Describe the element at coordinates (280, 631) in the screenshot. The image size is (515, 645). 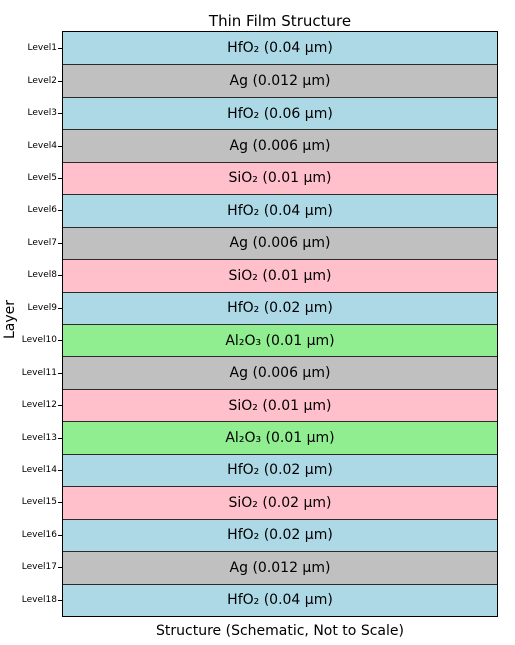
I see `x-axis-label: Structure (Schematic, Not to Scale)` at that location.